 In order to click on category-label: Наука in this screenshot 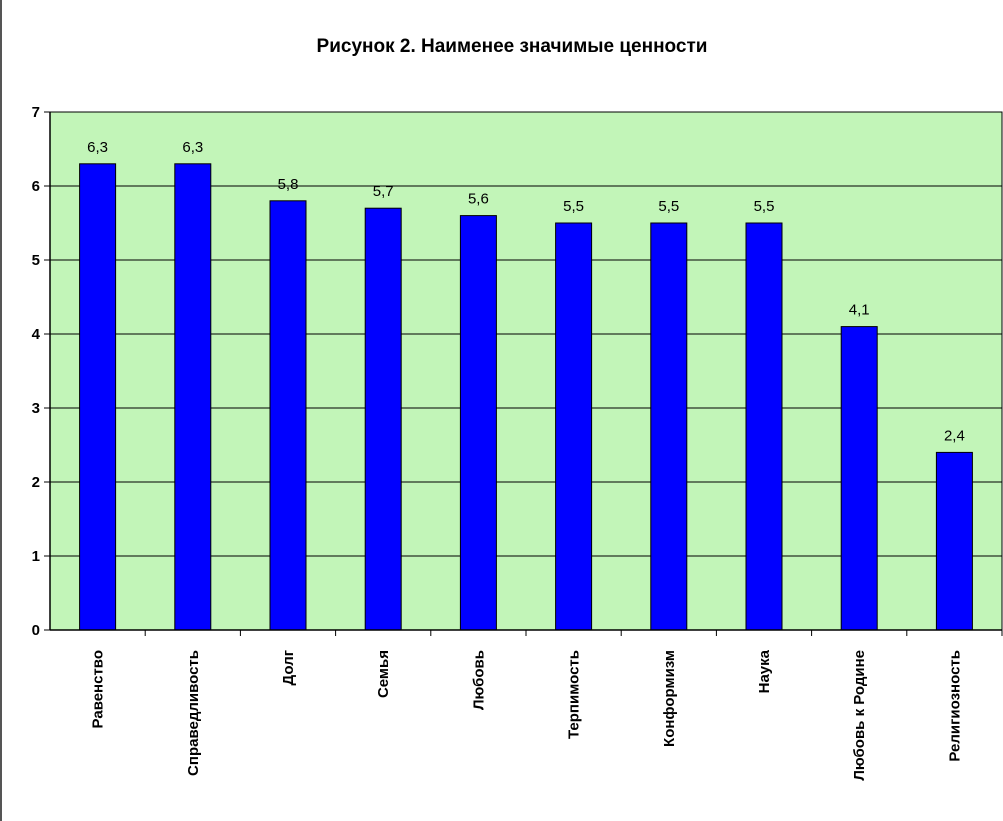, I will do `click(764, 671)`.